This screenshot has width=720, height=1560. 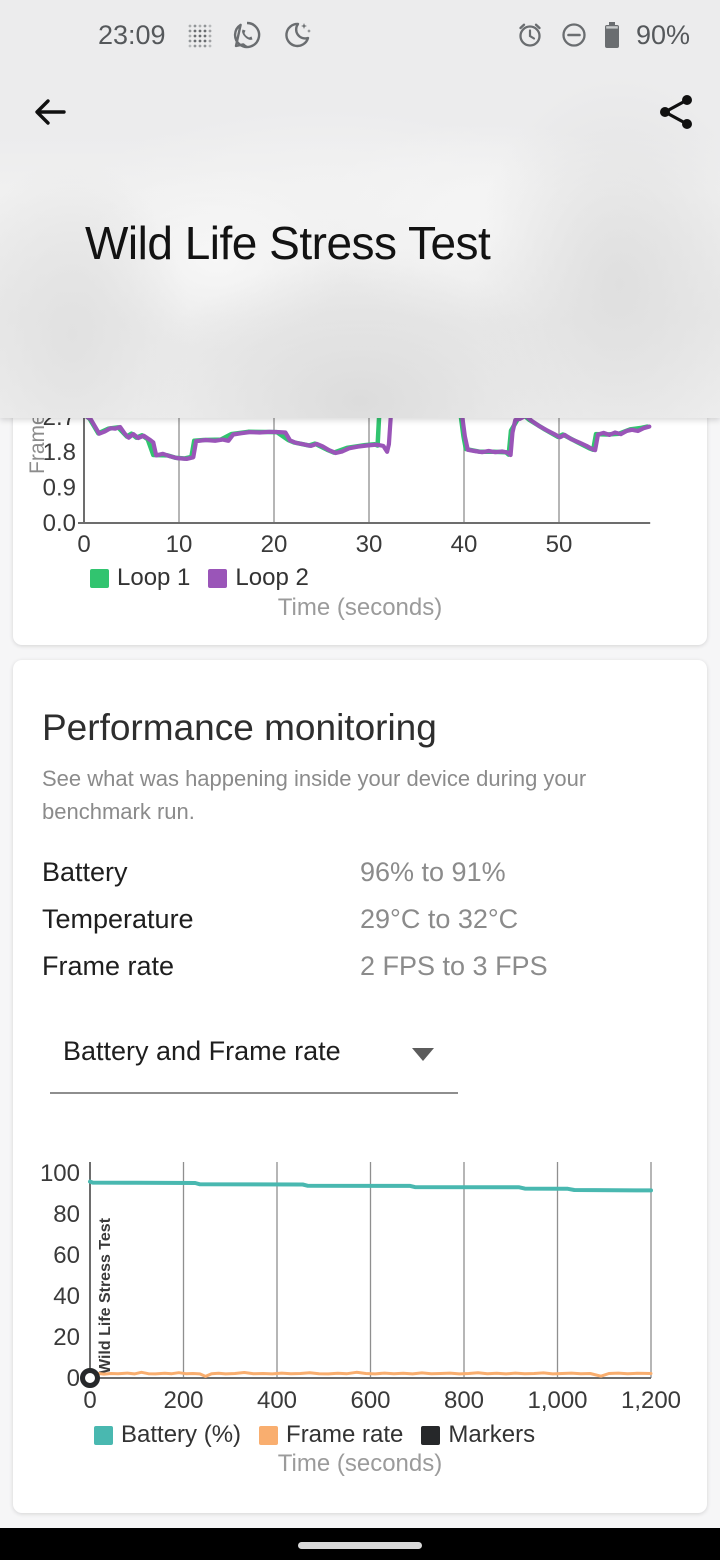 I want to click on stat-row-frame-rate: Frame rate 2 FPS to 3 FPS, so click(x=362, y=969).